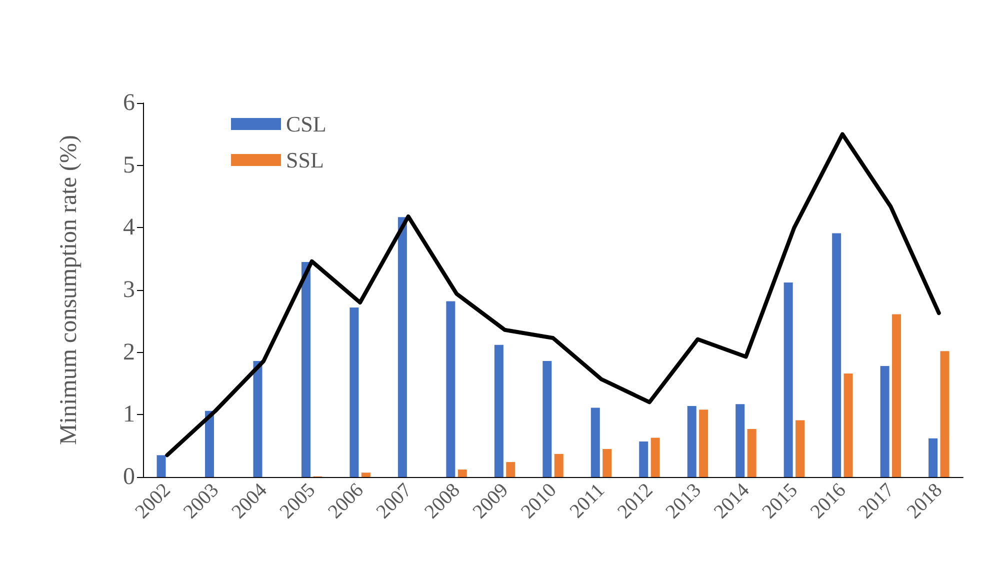 The width and height of the screenshot is (991, 588). Describe the element at coordinates (129, 103) in the screenshot. I see `y-tick-label: 6` at that location.